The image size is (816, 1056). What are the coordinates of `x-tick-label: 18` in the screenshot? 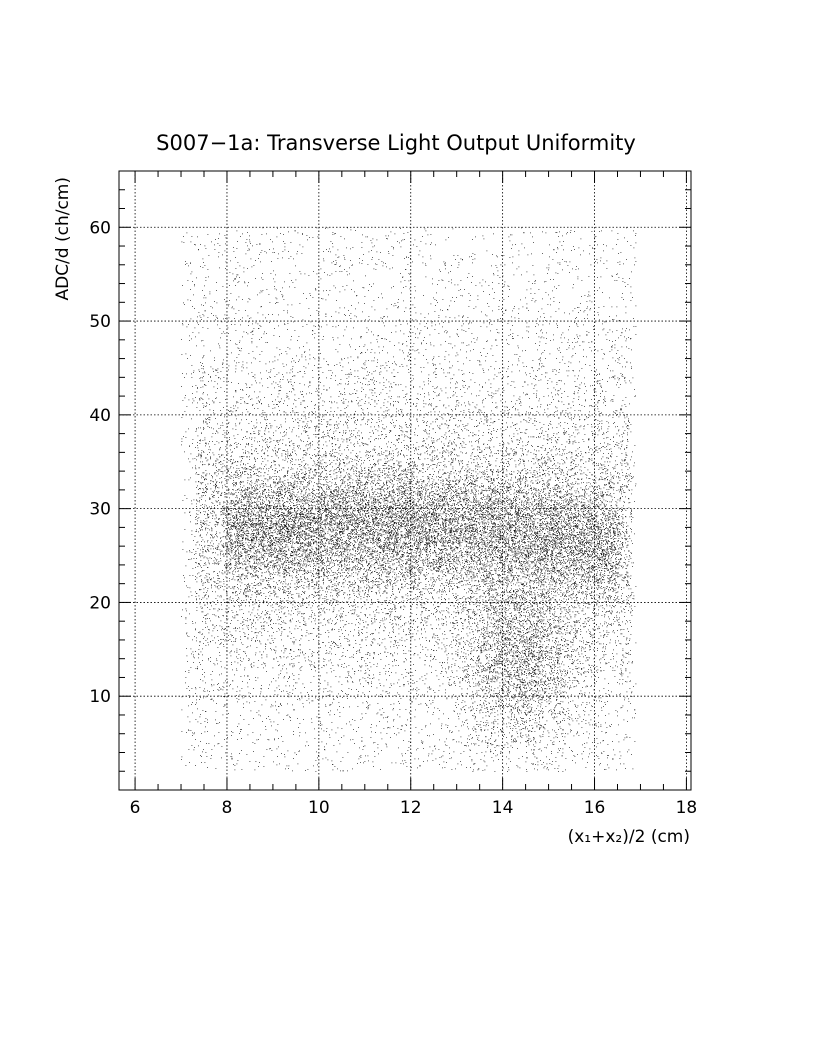 It's located at (687, 808).